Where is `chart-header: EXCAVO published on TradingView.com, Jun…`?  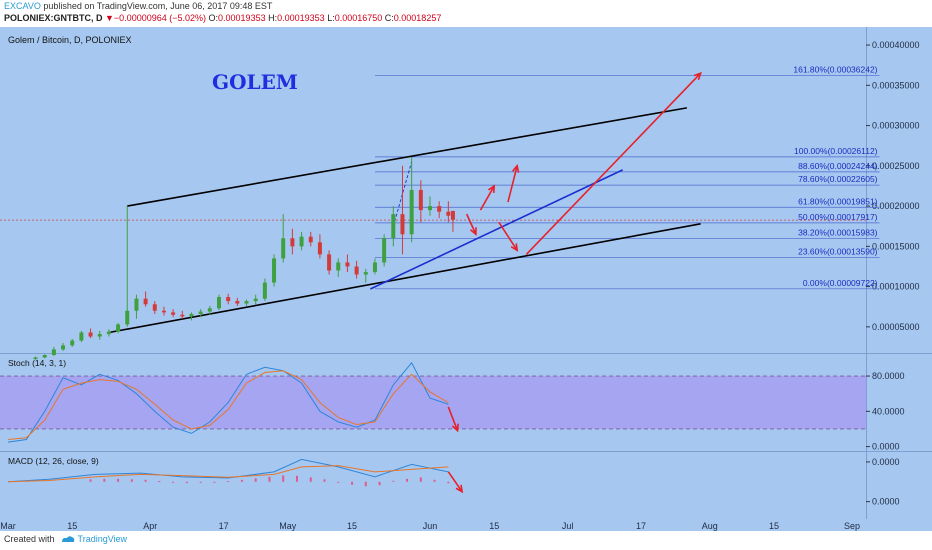 chart-header: EXCAVO published on TradingView.com, Jun… is located at coordinates (466, 13).